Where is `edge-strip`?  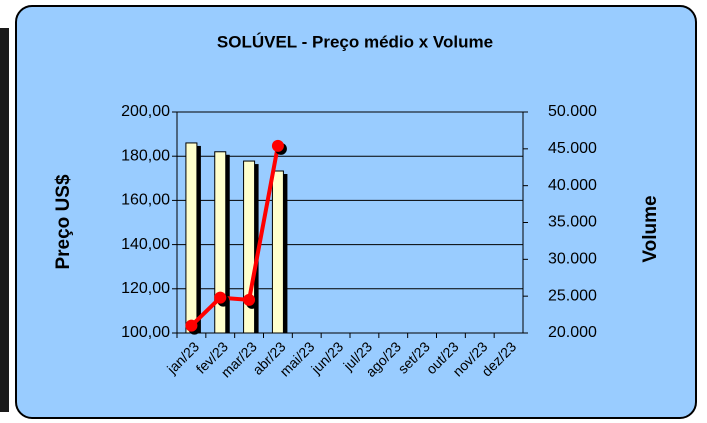
edge-strip is located at coordinates (4, 220).